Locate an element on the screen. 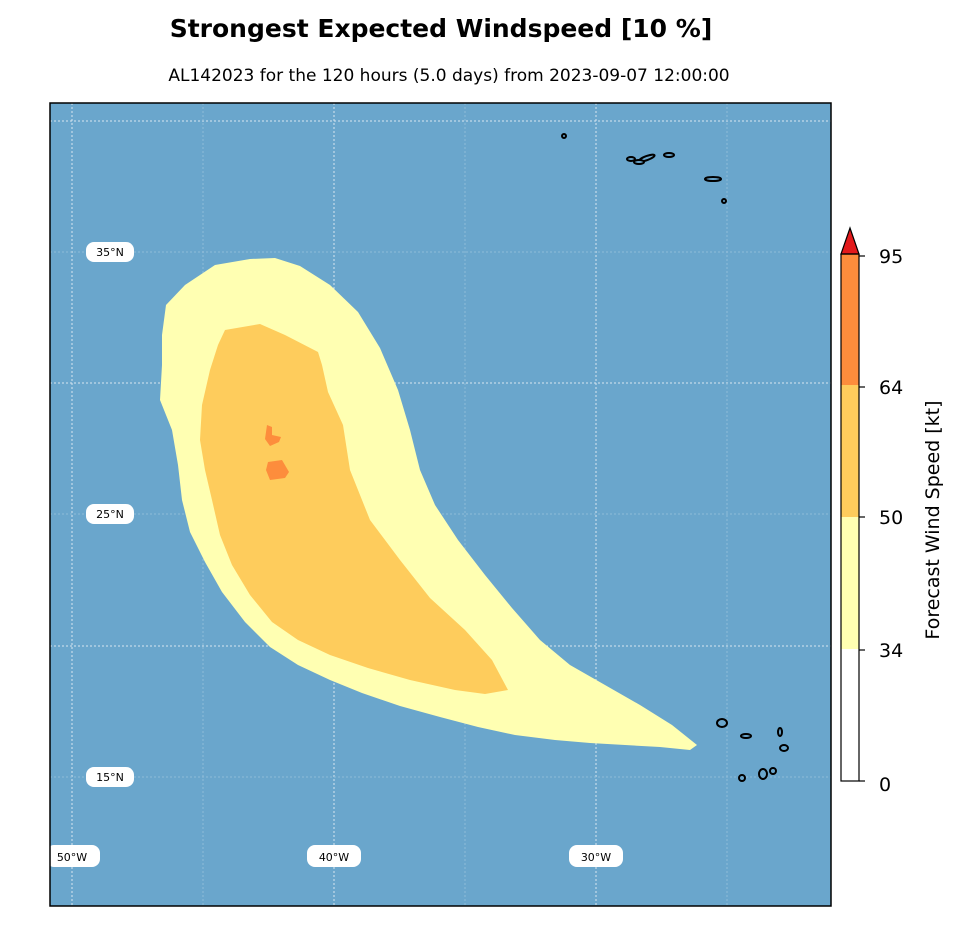 The height and width of the screenshot is (926, 965). lon-label-50w-text: 50°W is located at coordinates (72, 857).